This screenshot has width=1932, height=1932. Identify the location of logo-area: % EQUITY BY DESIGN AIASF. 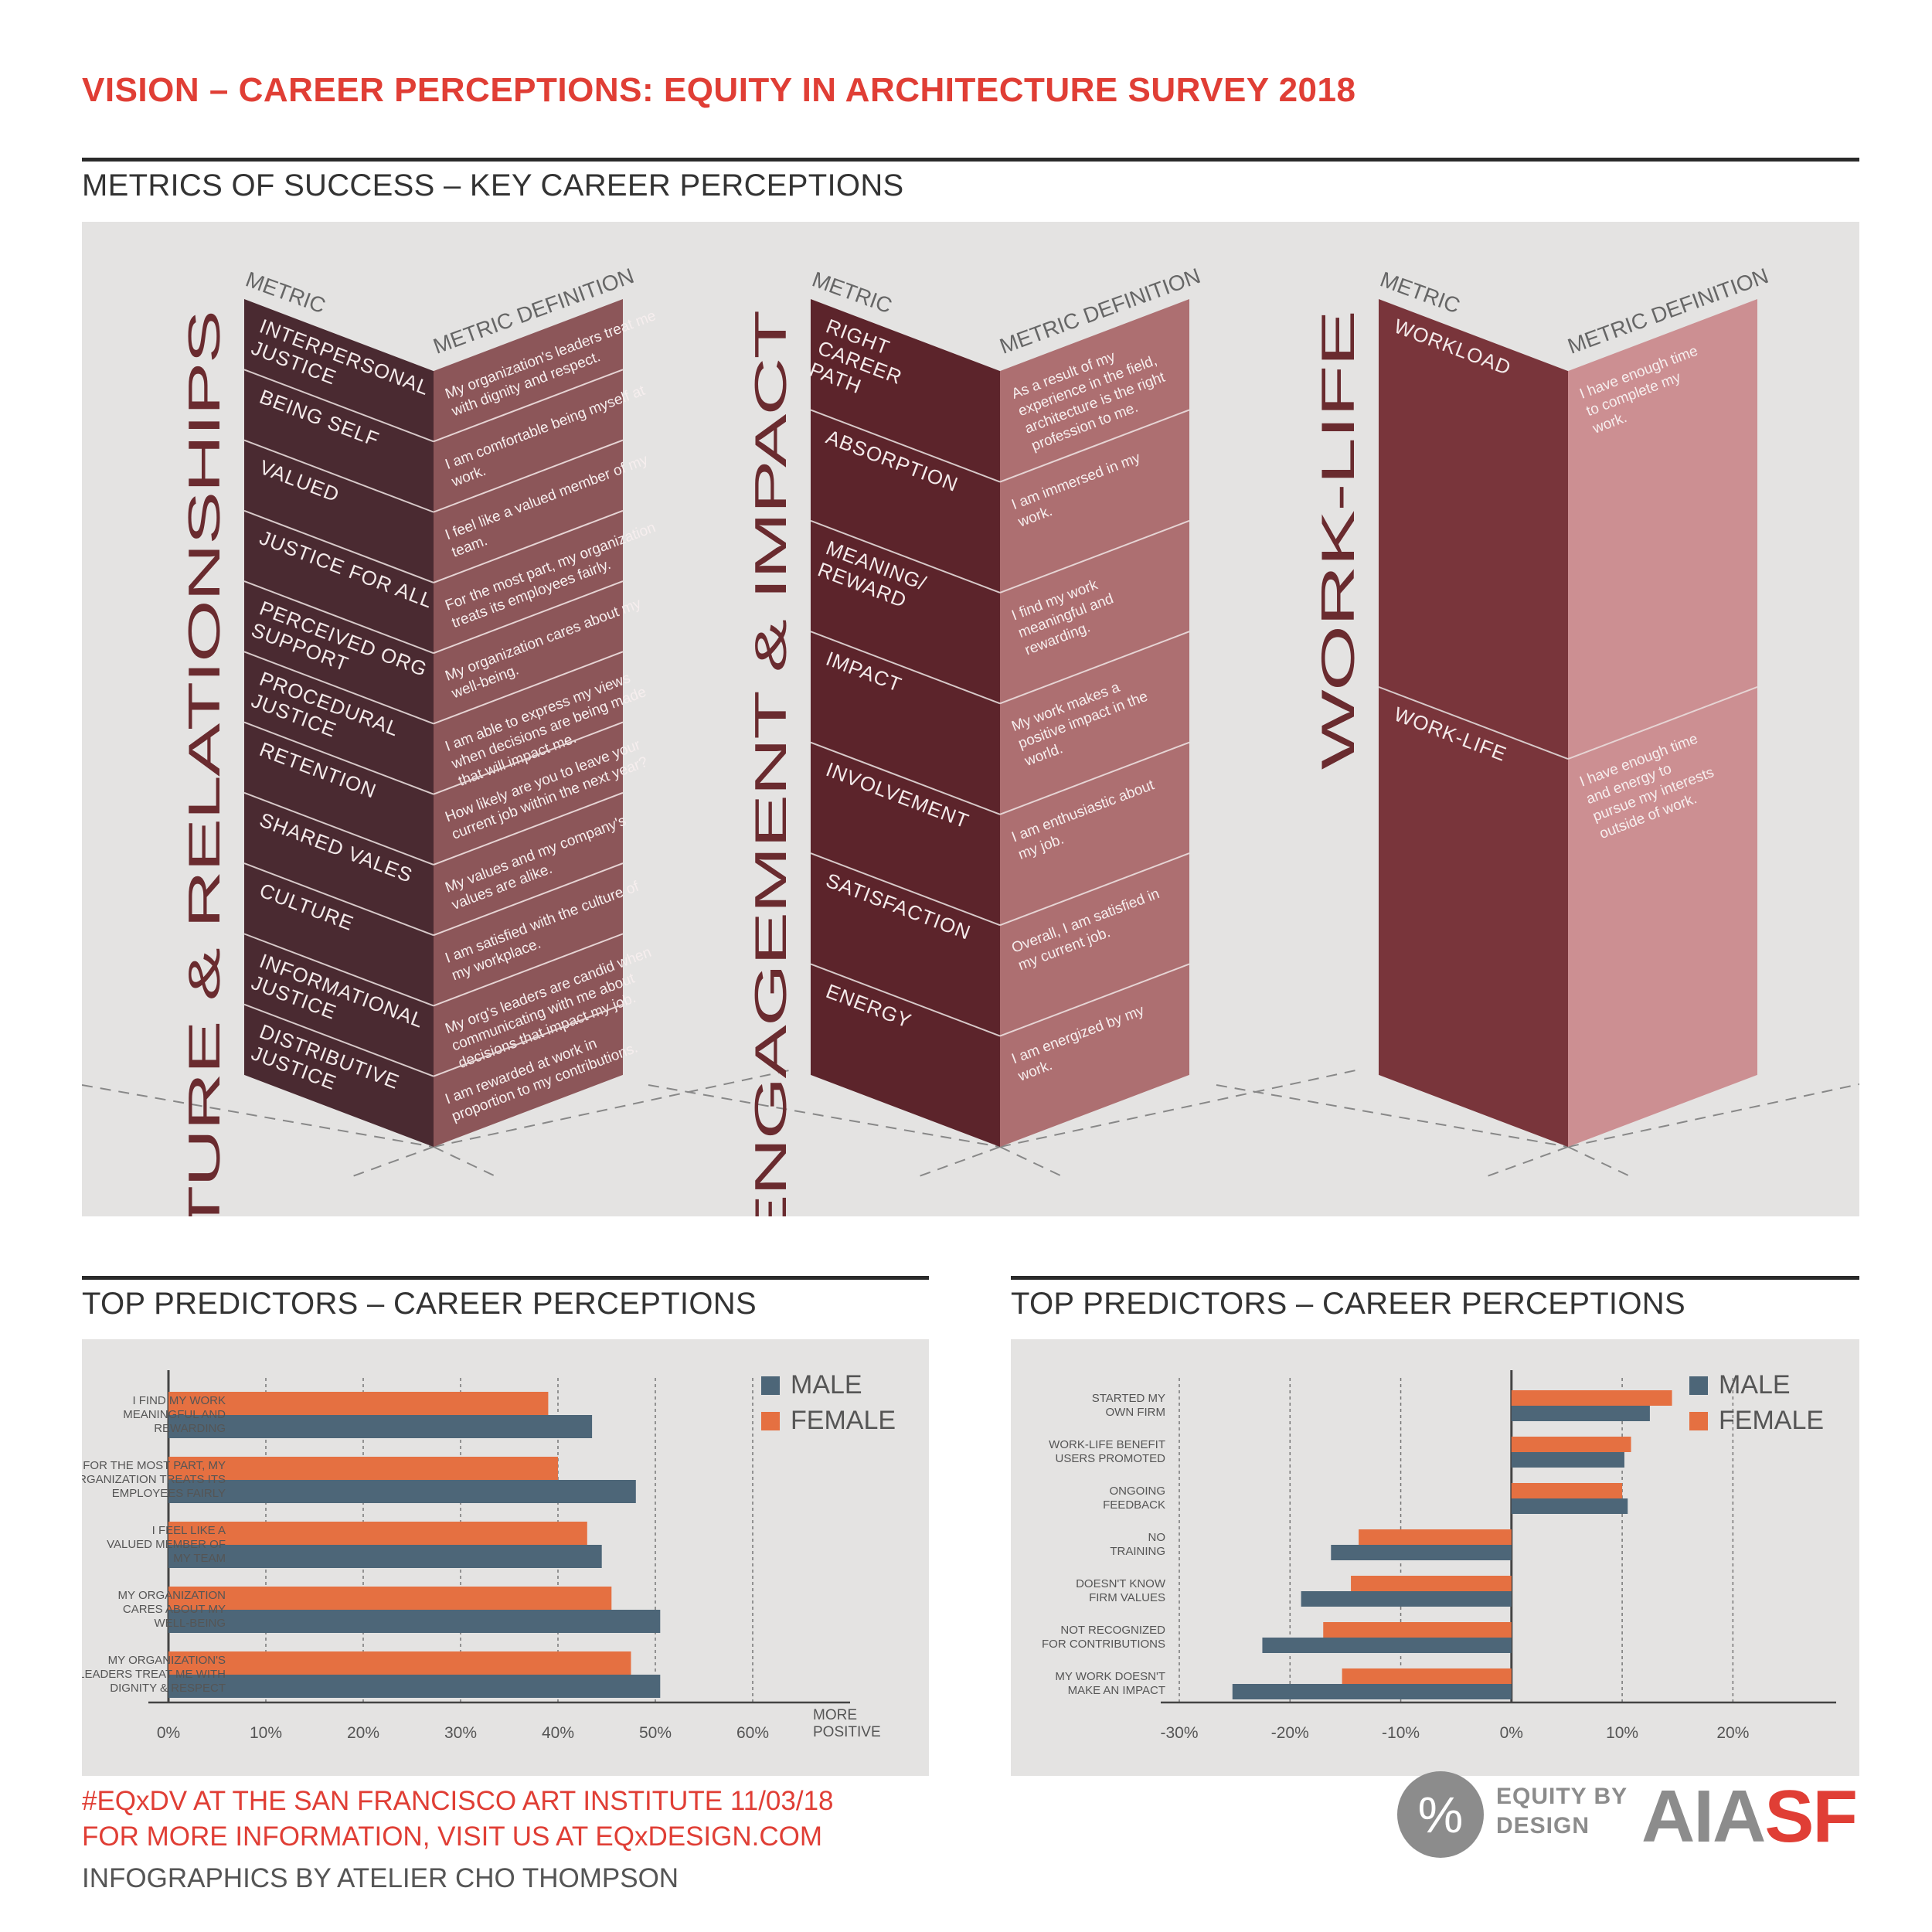
(1629, 1820).